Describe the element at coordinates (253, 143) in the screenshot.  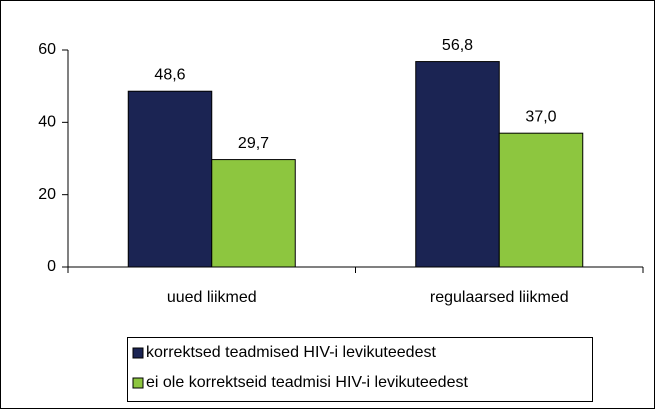
I see `value-label: 29,7` at that location.